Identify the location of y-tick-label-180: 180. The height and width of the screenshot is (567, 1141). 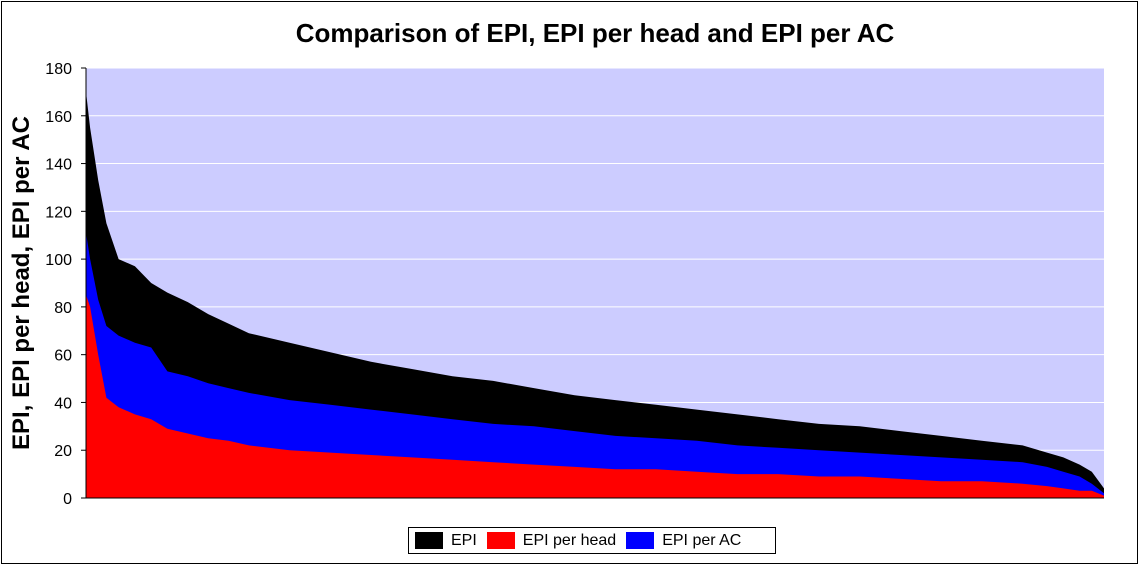
(58, 69).